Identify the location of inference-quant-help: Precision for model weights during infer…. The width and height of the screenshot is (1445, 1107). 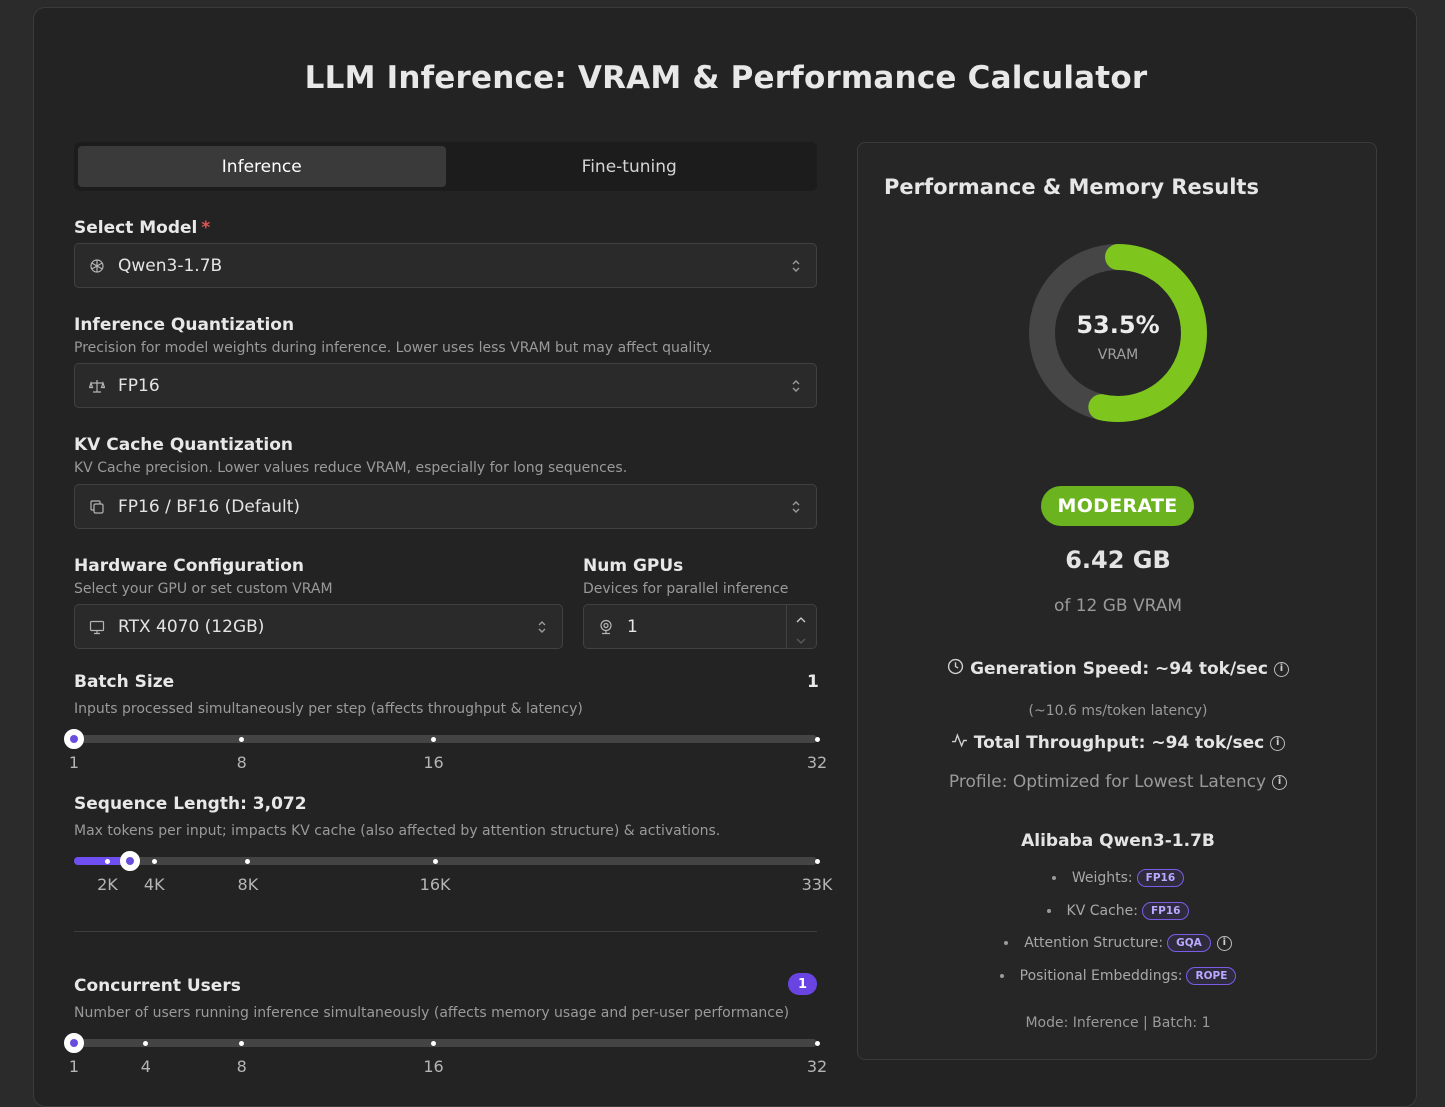
(393, 348).